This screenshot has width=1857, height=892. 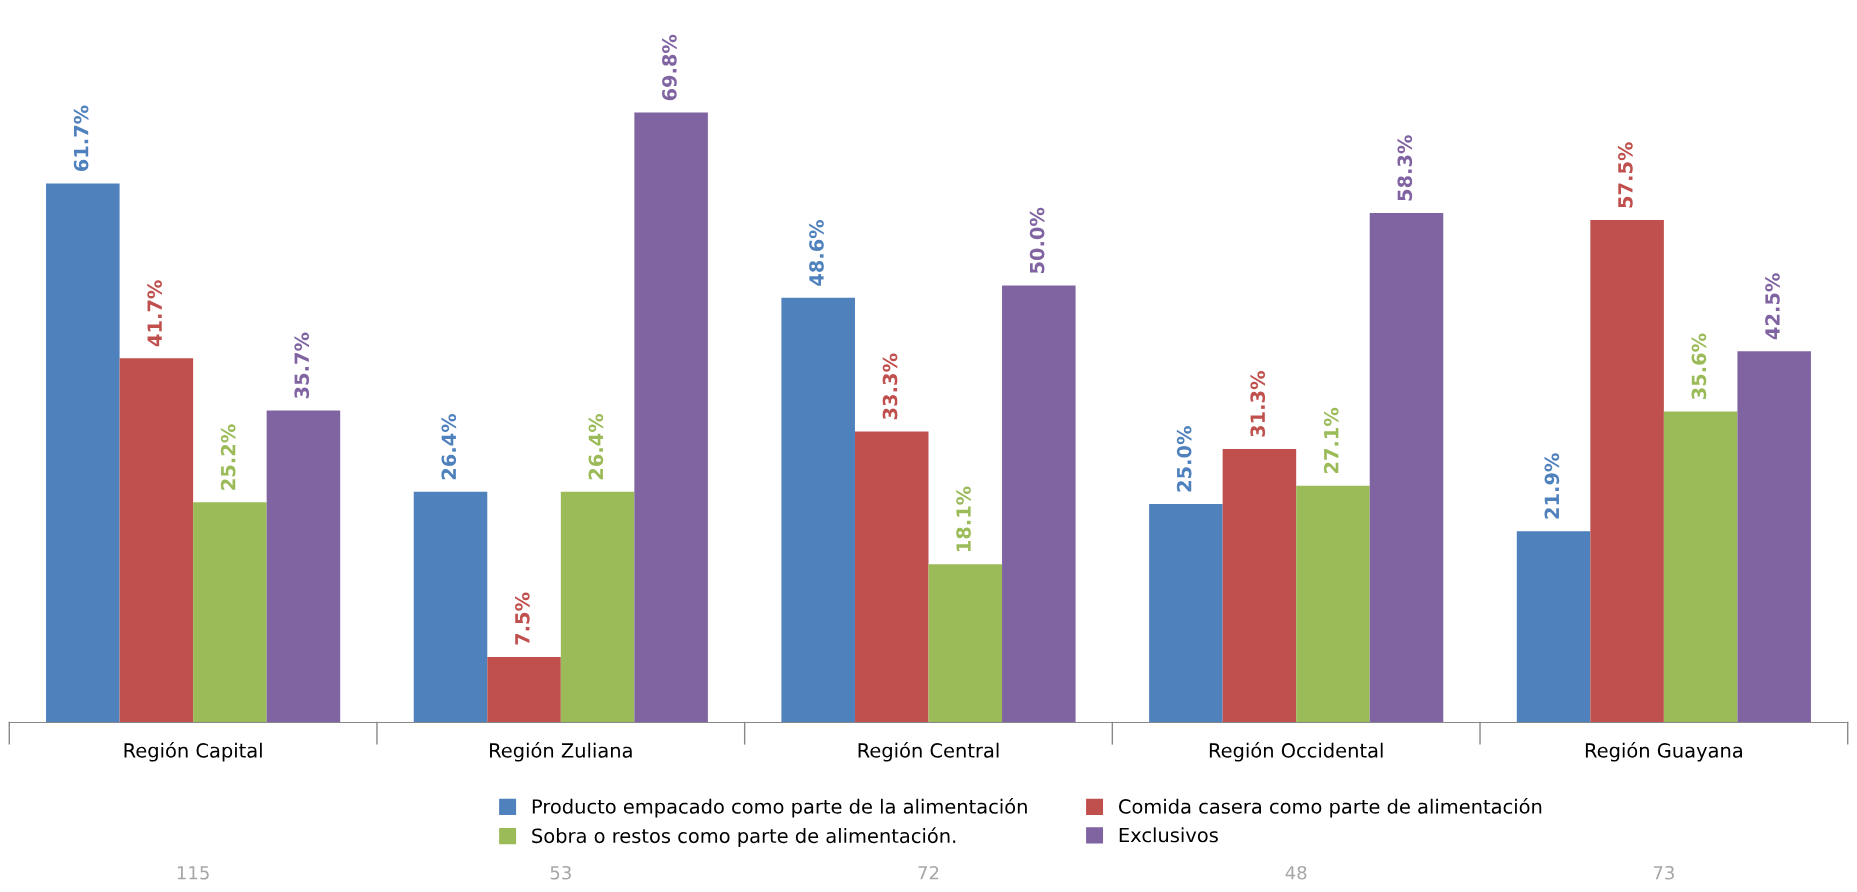 I want to click on text: 48, so click(x=1296, y=872).